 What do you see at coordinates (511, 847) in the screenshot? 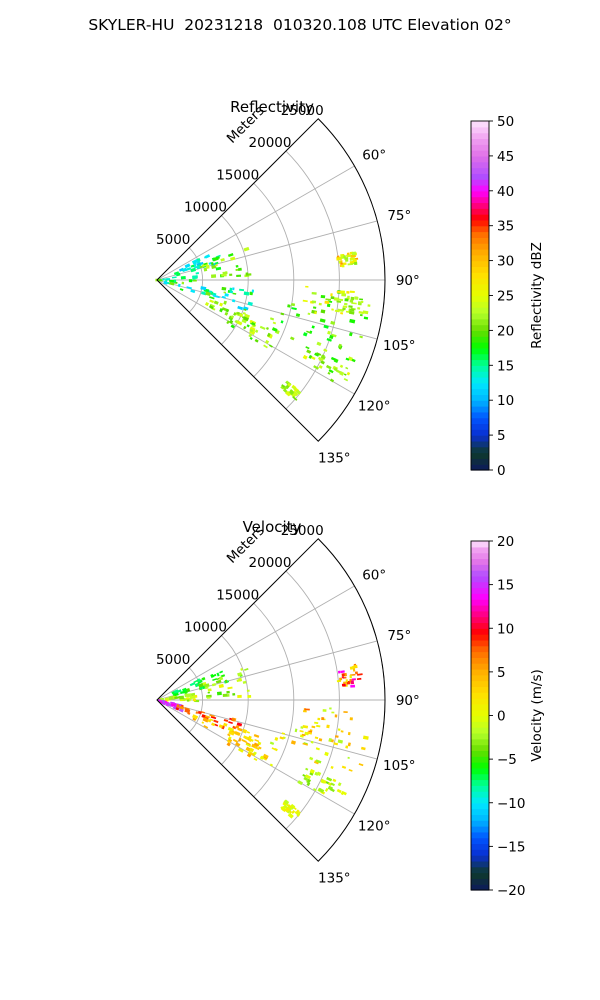
I see `colorbar-tick-label: −15` at bounding box center [511, 847].